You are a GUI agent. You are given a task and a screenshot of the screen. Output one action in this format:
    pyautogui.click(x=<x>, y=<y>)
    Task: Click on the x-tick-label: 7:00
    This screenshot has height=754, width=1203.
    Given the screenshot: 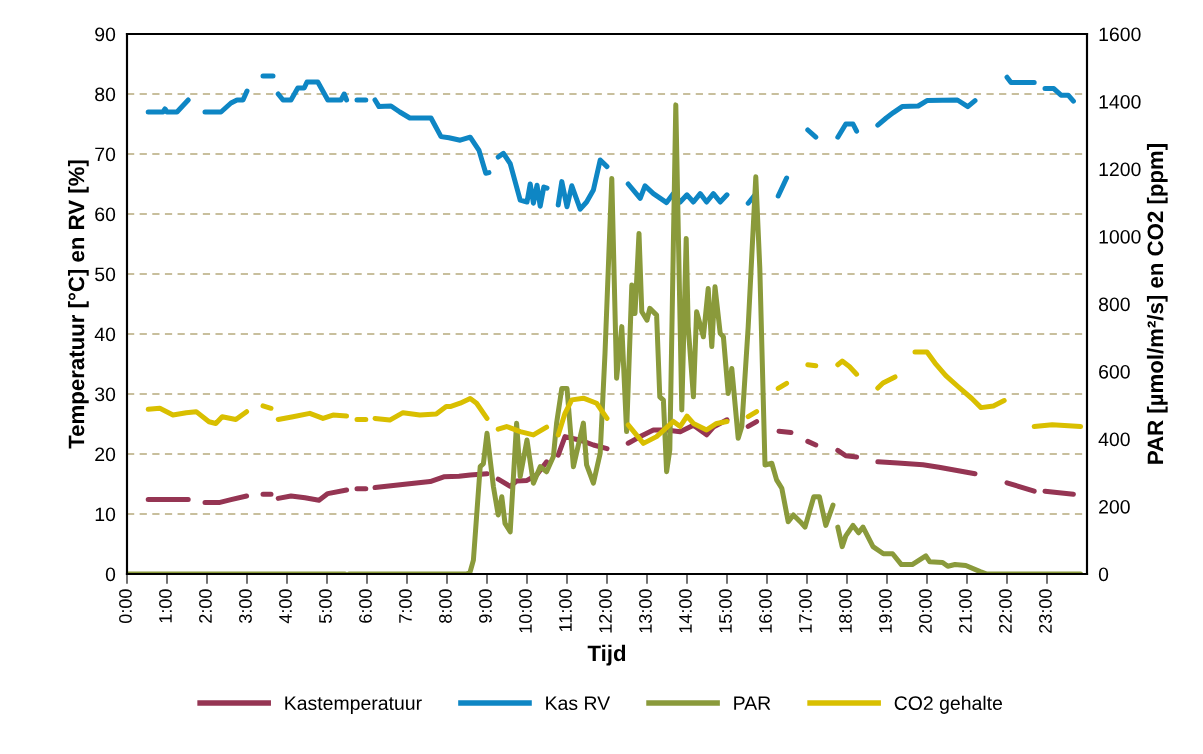 What is the action you would take?
    pyautogui.click(x=405, y=606)
    